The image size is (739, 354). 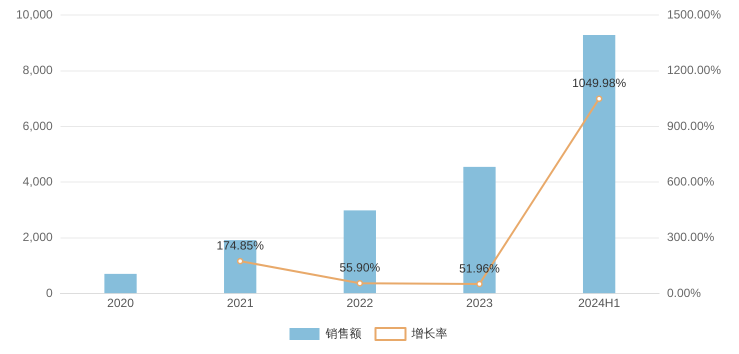 I want to click on y-tick-label: 2,000, so click(x=38, y=237).